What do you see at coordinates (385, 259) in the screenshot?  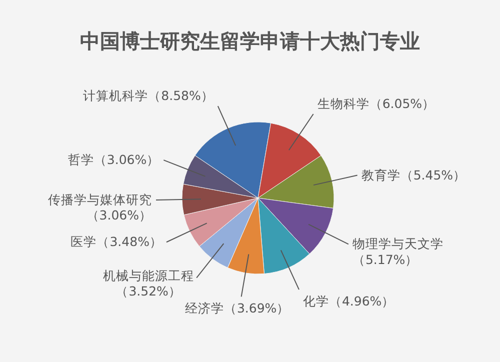 I see `data-label: （5.17%）` at bounding box center [385, 259].